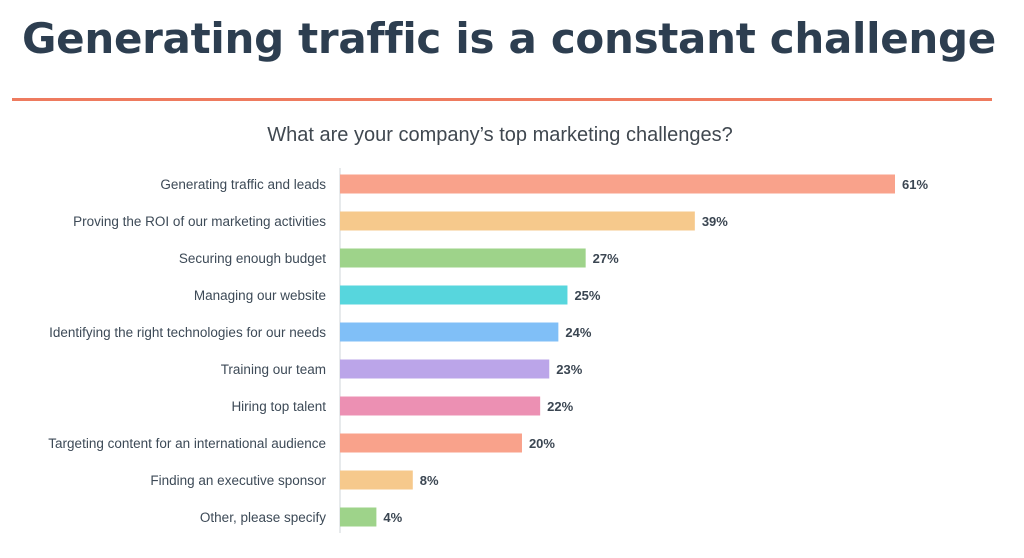 This screenshot has height=558, width=1024. Describe the element at coordinates (273, 369) in the screenshot. I see `category-label: Training our team` at that location.